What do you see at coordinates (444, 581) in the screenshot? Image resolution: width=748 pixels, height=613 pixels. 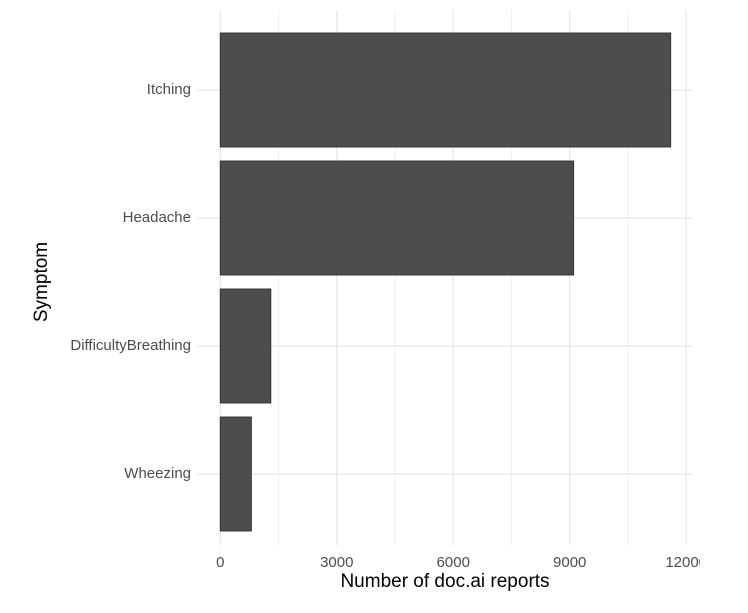 I see `x-axis-title: Number of doc.ai reports` at bounding box center [444, 581].